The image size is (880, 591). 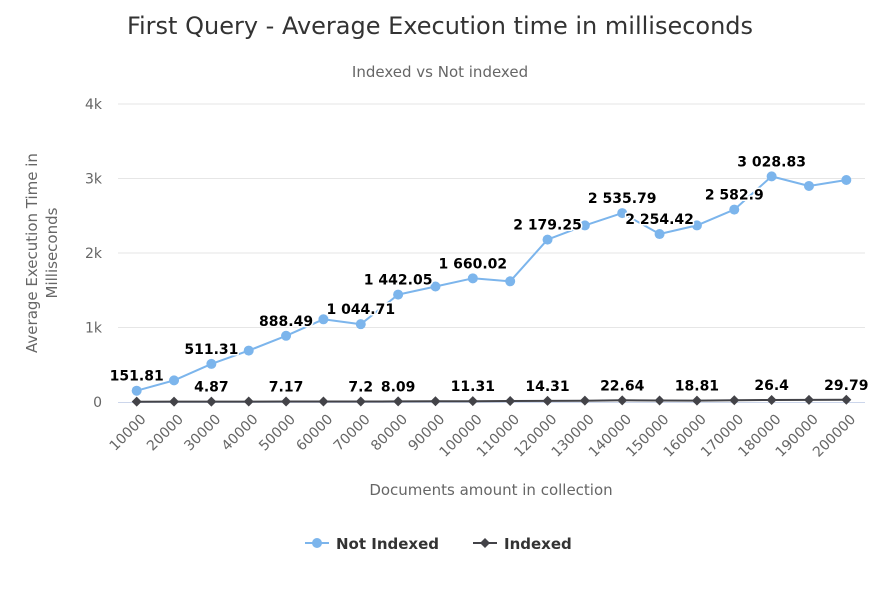 What do you see at coordinates (490, 490) in the screenshot?
I see `x-axis-title: Documents amount in collection` at bounding box center [490, 490].